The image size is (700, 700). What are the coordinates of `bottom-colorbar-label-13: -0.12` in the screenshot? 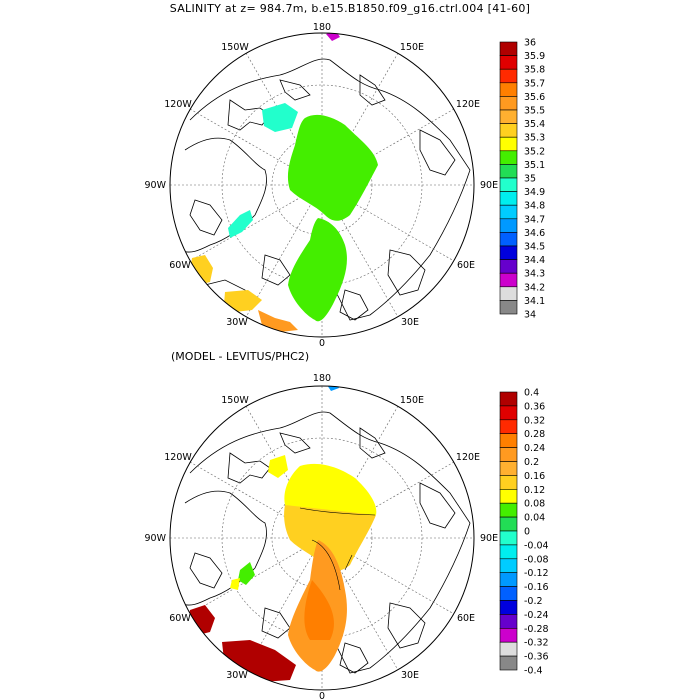 It's located at (536, 573).